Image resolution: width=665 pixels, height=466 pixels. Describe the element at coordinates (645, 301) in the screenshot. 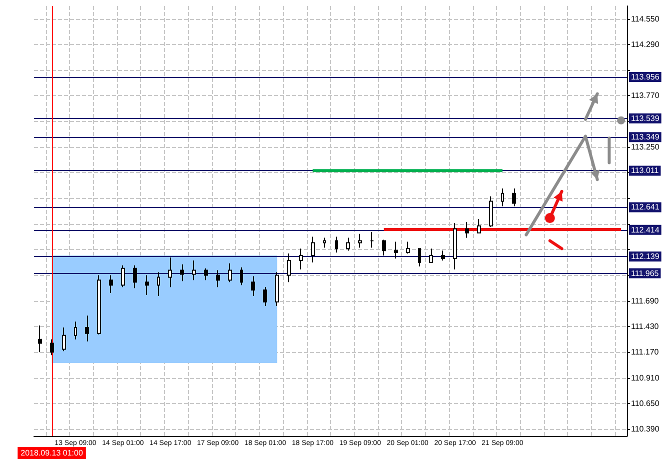

I see `y-tick-label: 111.690` at that location.